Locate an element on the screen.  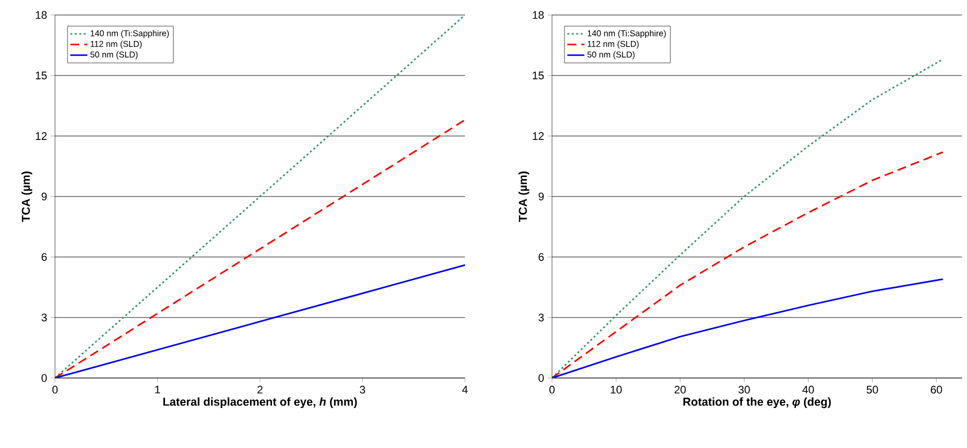
x-tick-label: 3 is located at coordinates (363, 390).